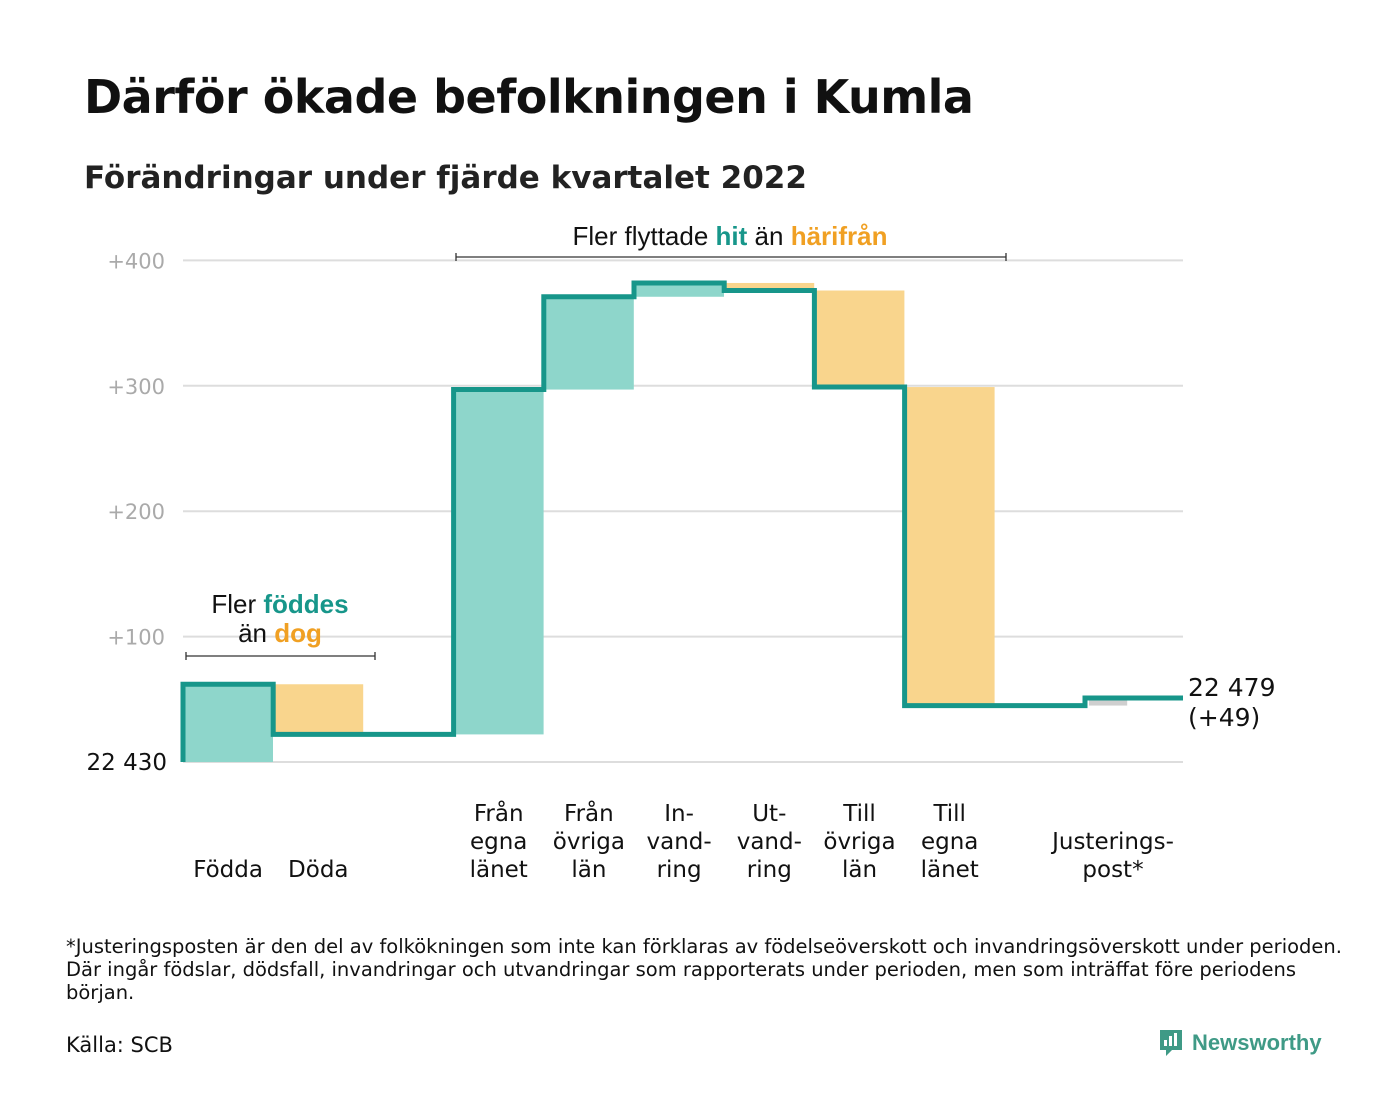  What do you see at coordinates (1231, 687) in the screenshot?
I see `end-value-label: 22 479` at bounding box center [1231, 687].